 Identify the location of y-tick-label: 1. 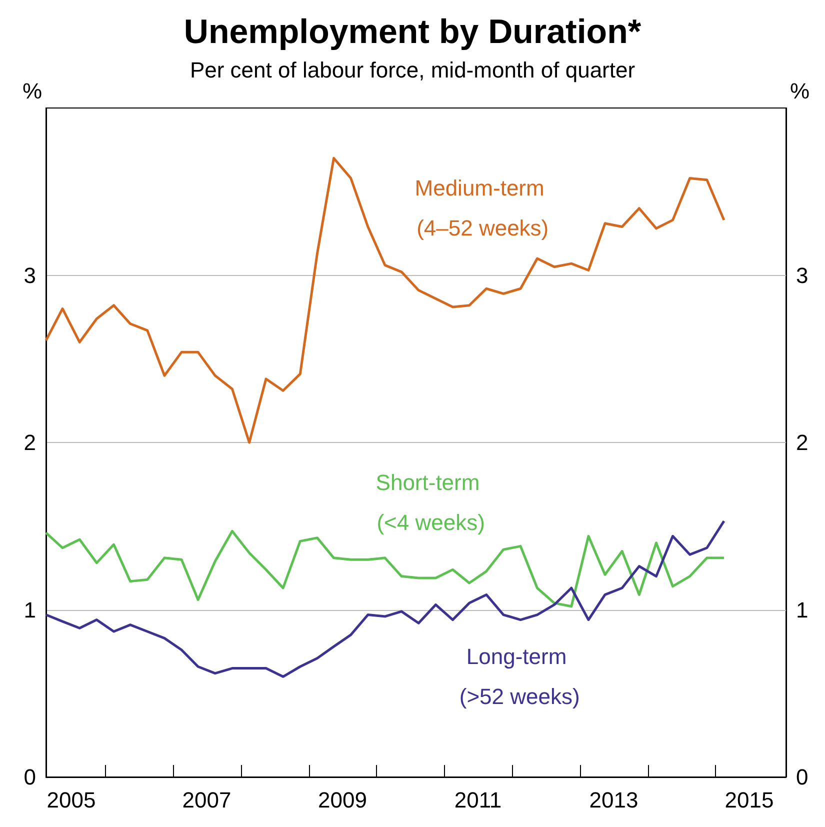
(30, 609).